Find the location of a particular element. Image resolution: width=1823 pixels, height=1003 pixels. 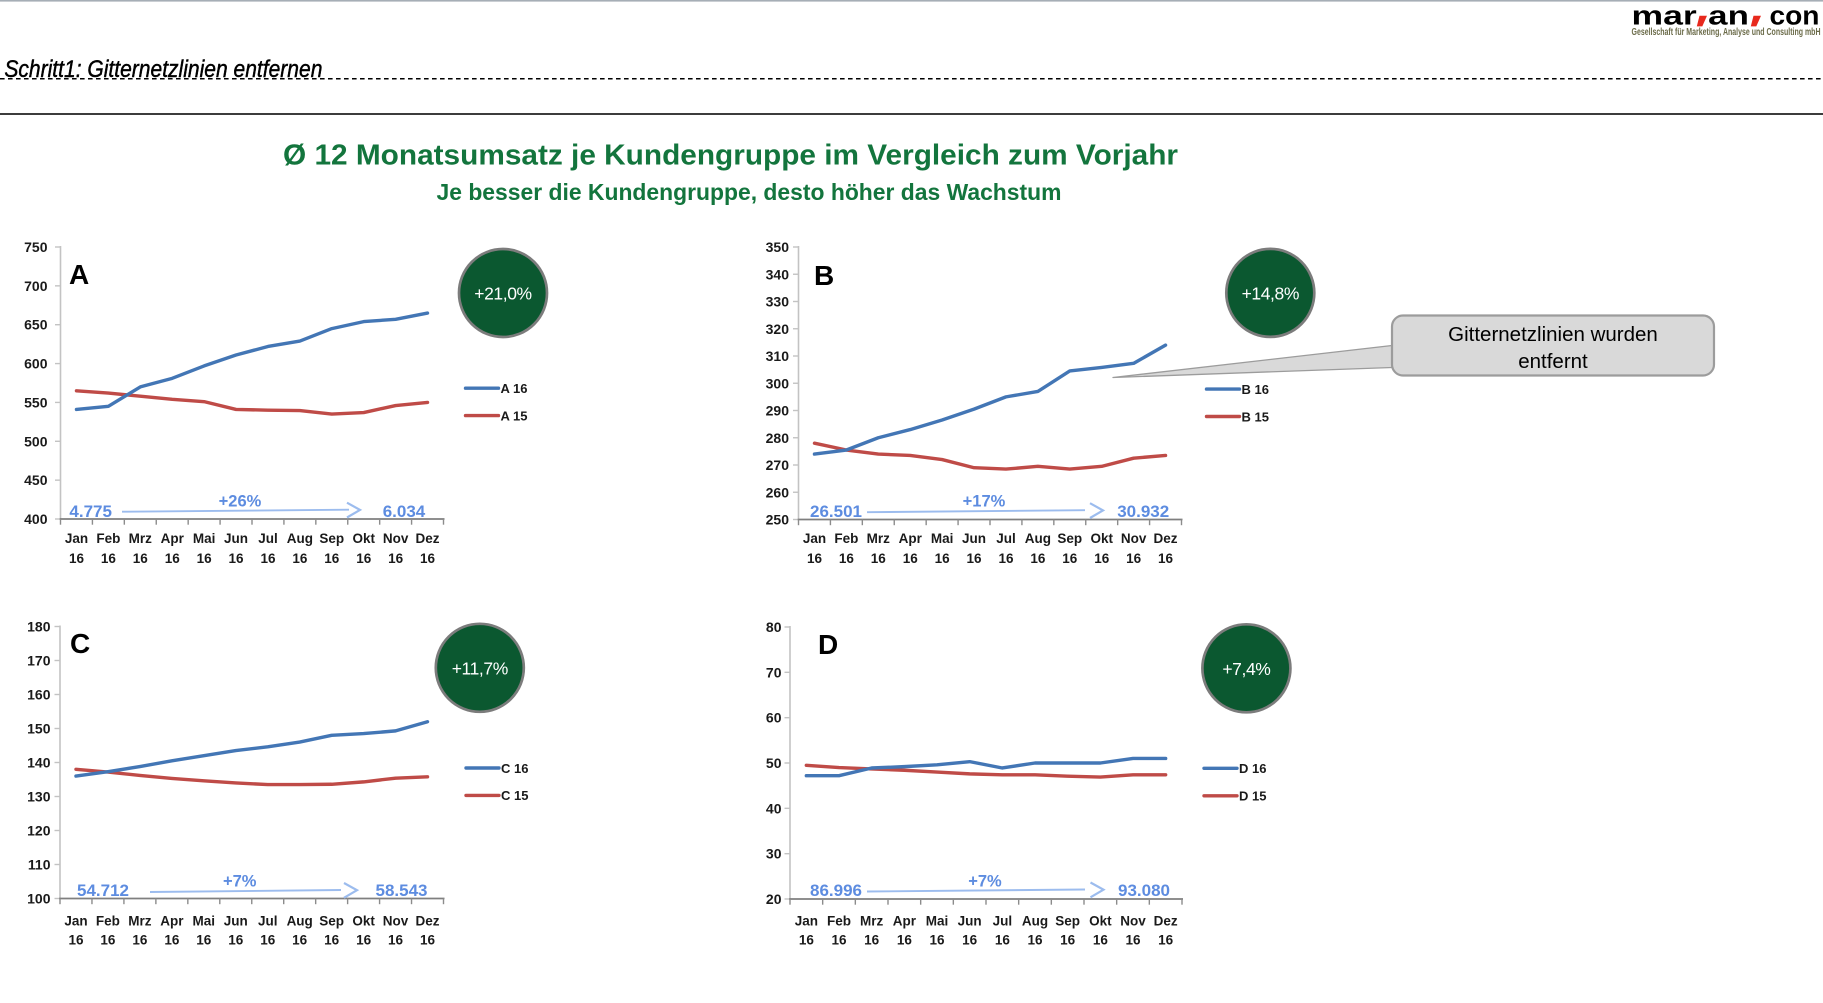

svg-text: 86.996 is located at coordinates (836, 890).